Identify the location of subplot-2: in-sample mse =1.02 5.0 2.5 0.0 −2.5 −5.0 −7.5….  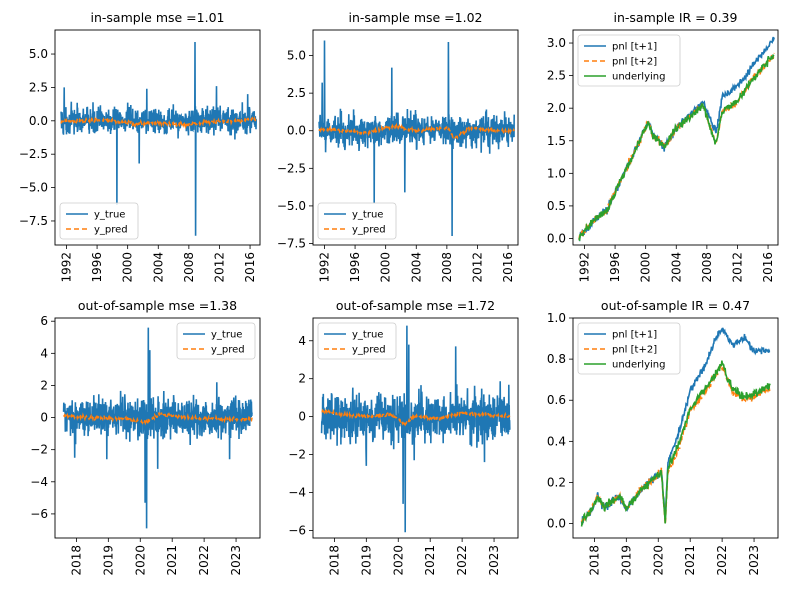
(398, 146).